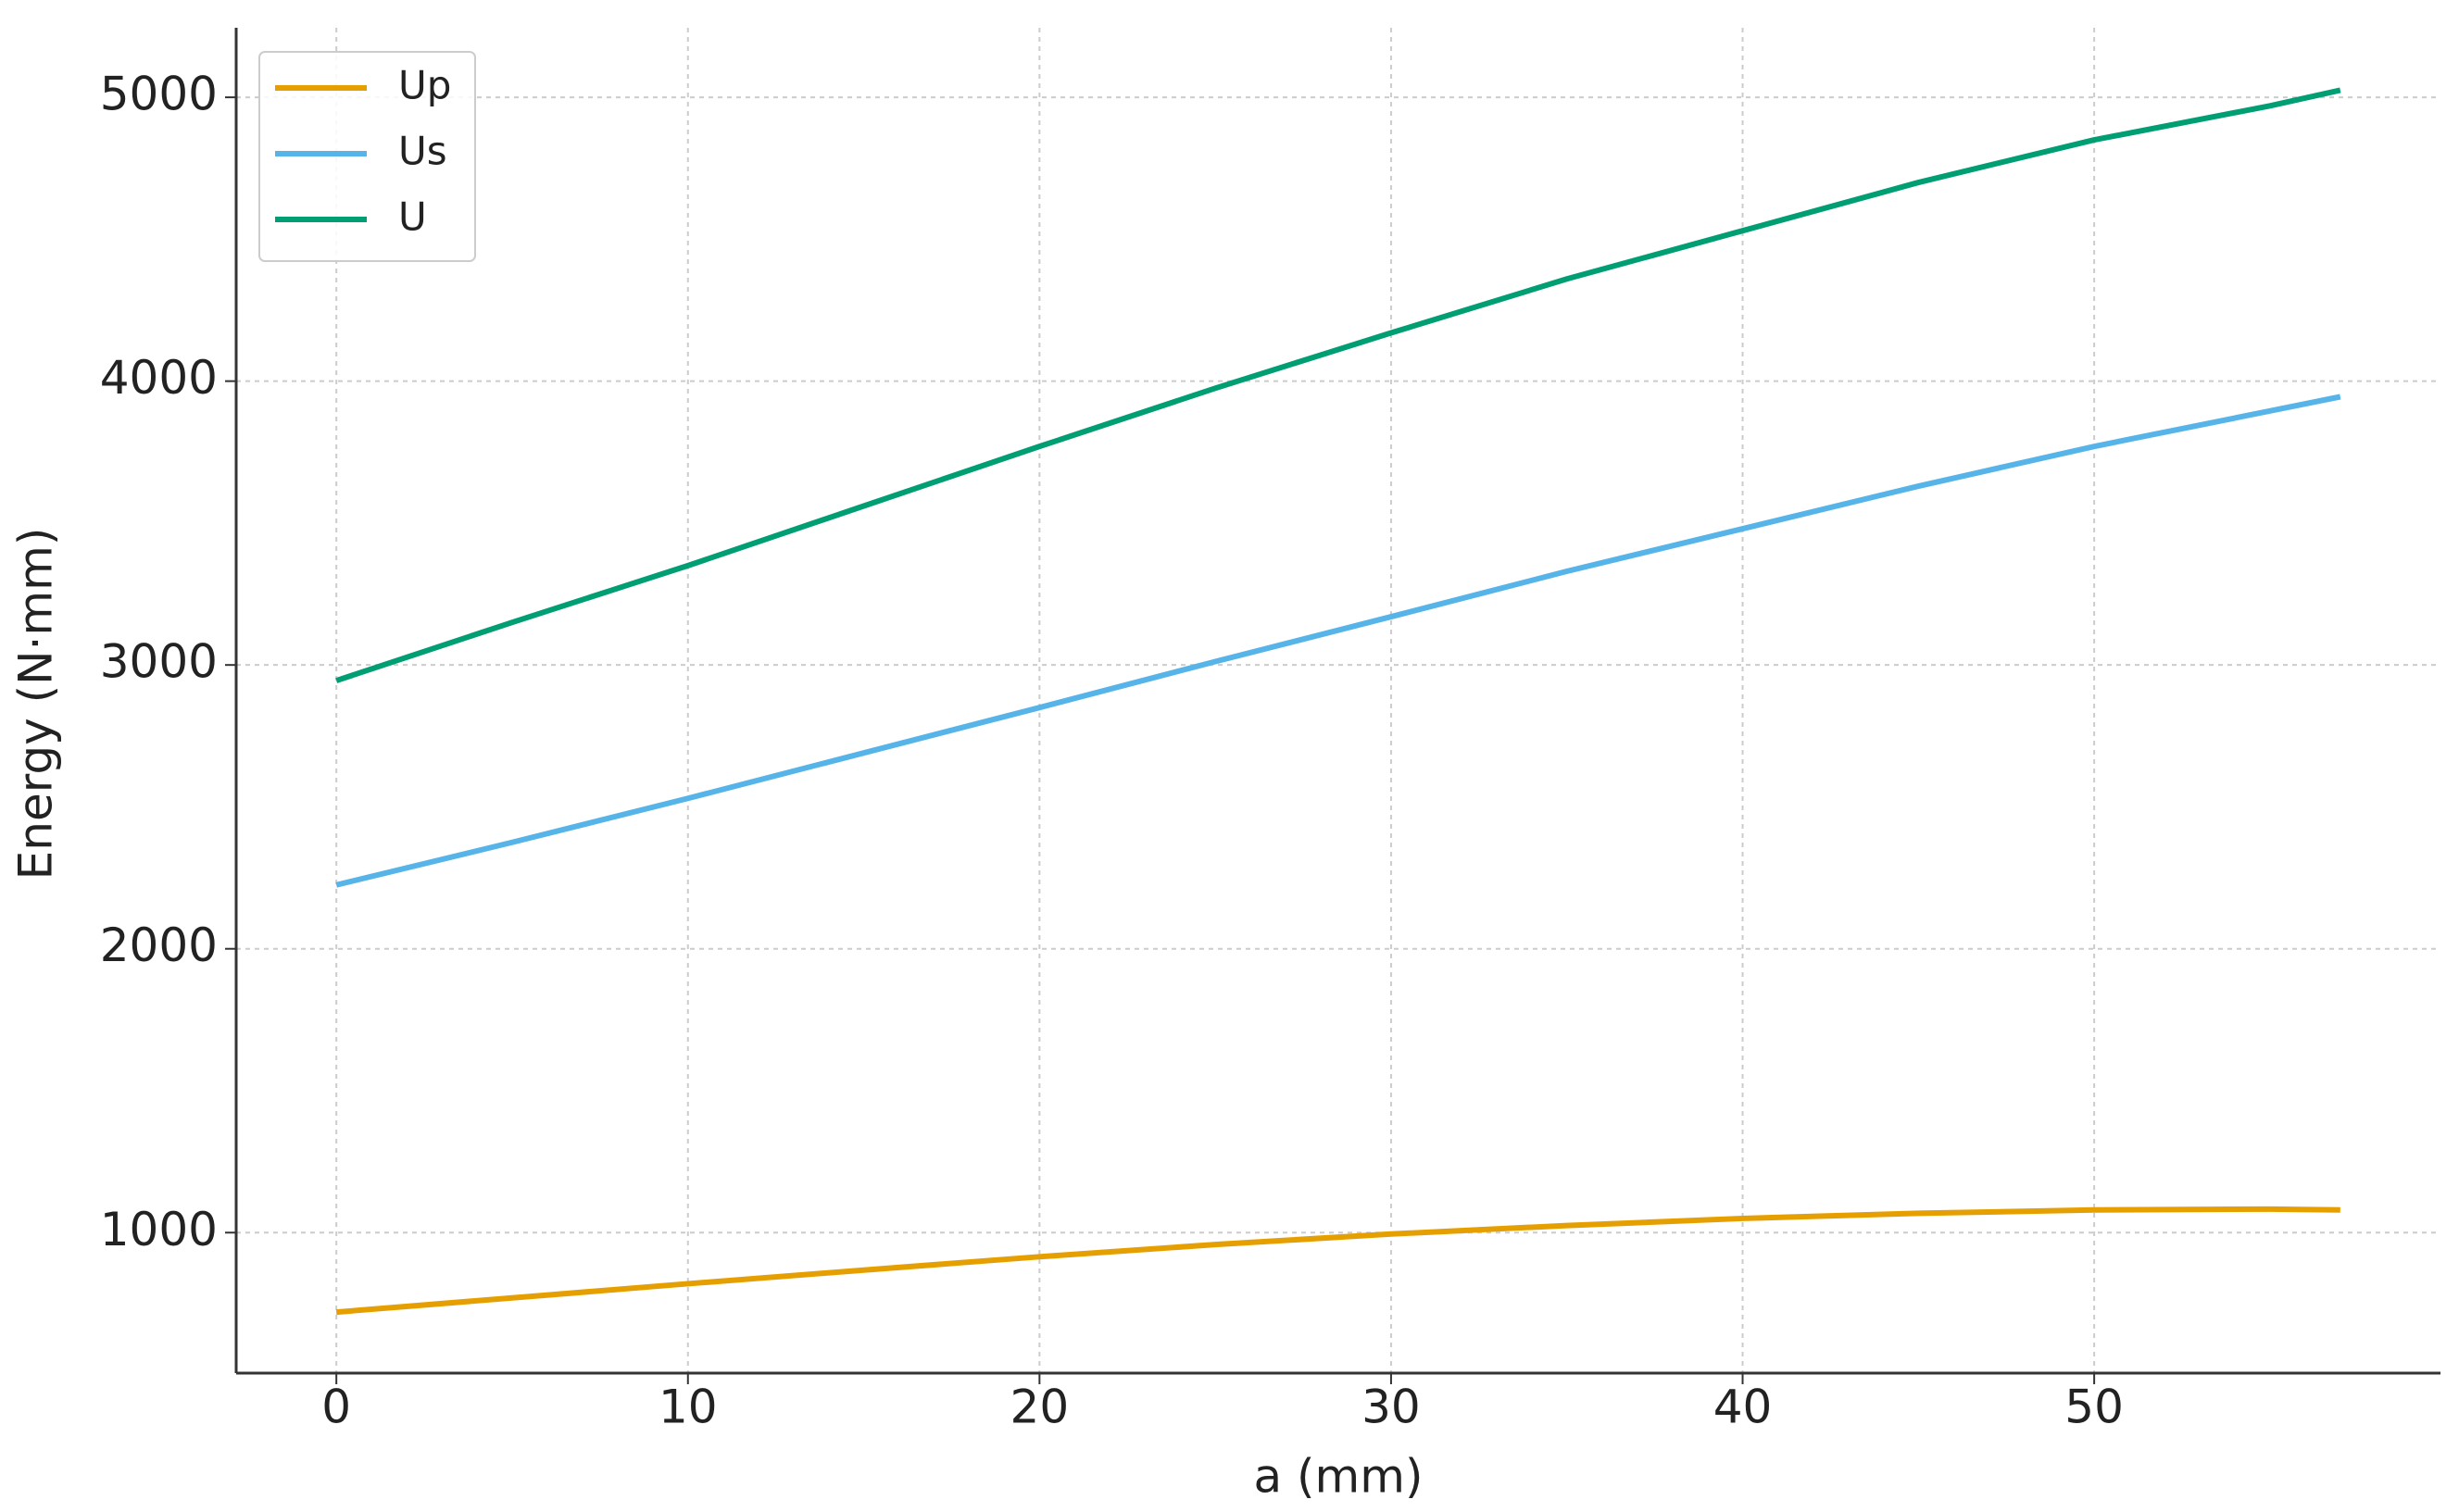 Image resolution: width=2459 pixels, height=1512 pixels. Describe the element at coordinates (425, 86) in the screenshot. I see `legend-label: Up` at that location.